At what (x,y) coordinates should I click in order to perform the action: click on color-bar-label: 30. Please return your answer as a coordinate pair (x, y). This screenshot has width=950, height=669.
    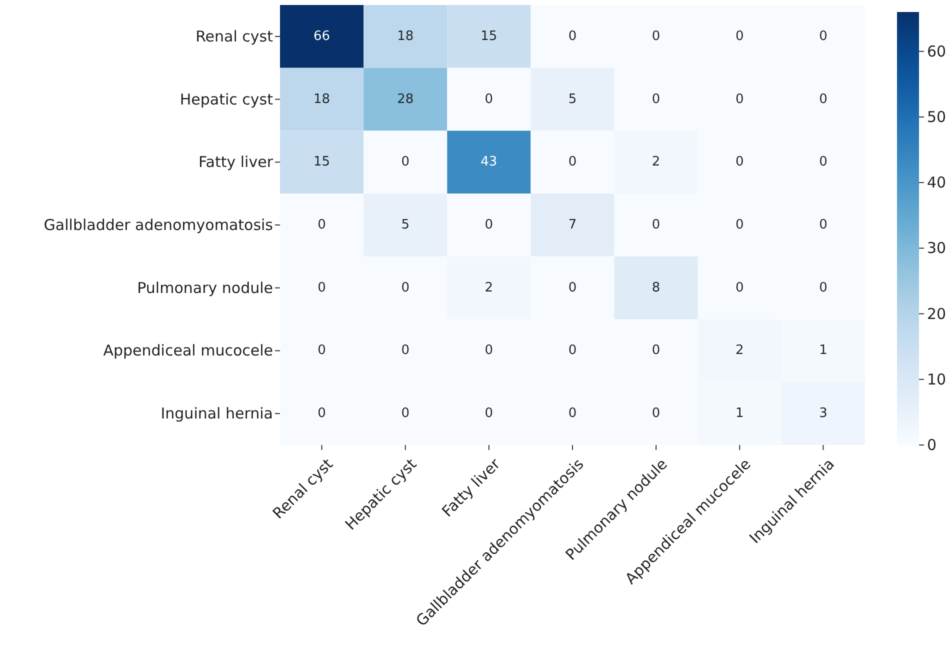
    Looking at the image, I should click on (936, 248).